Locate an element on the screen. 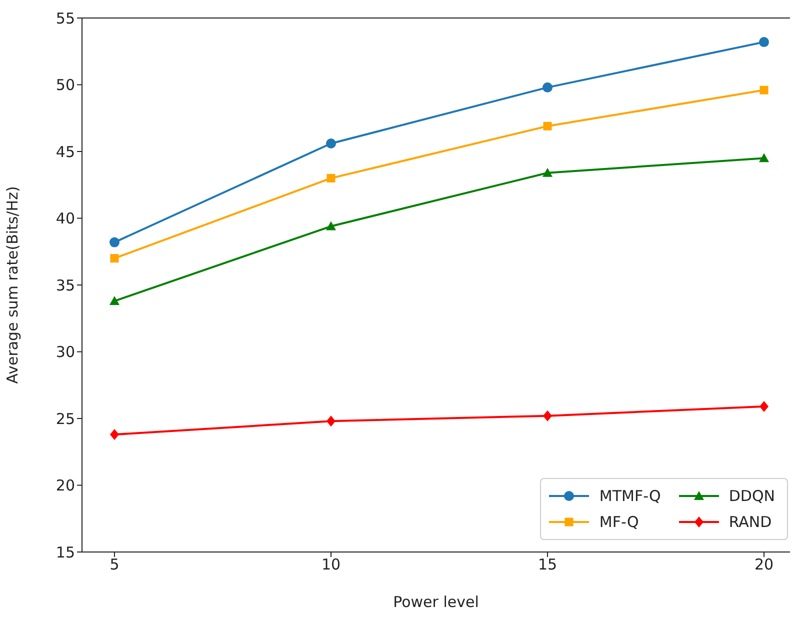  x-tick-label: 15 is located at coordinates (548, 565).